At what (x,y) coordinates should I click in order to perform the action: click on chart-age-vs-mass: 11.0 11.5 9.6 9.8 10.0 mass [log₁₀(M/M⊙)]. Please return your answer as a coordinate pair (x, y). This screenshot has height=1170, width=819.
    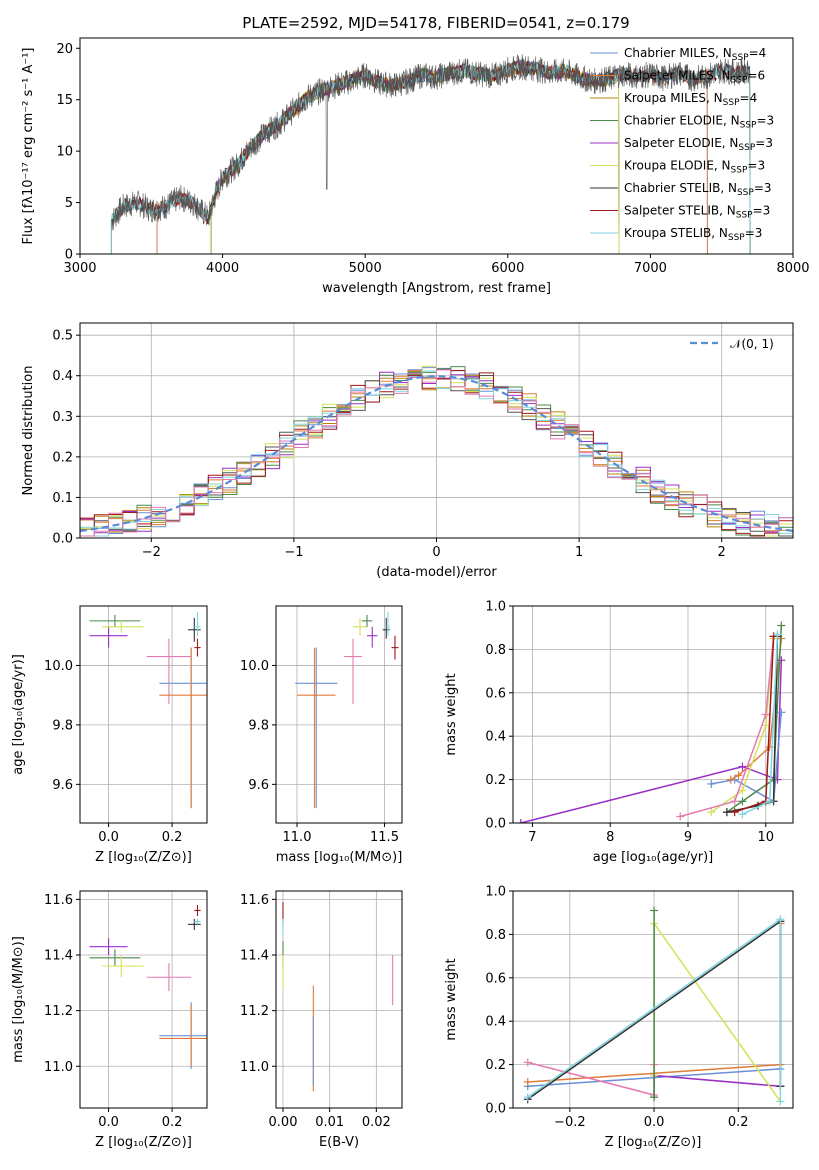
    Looking at the image, I should click on (321, 735).